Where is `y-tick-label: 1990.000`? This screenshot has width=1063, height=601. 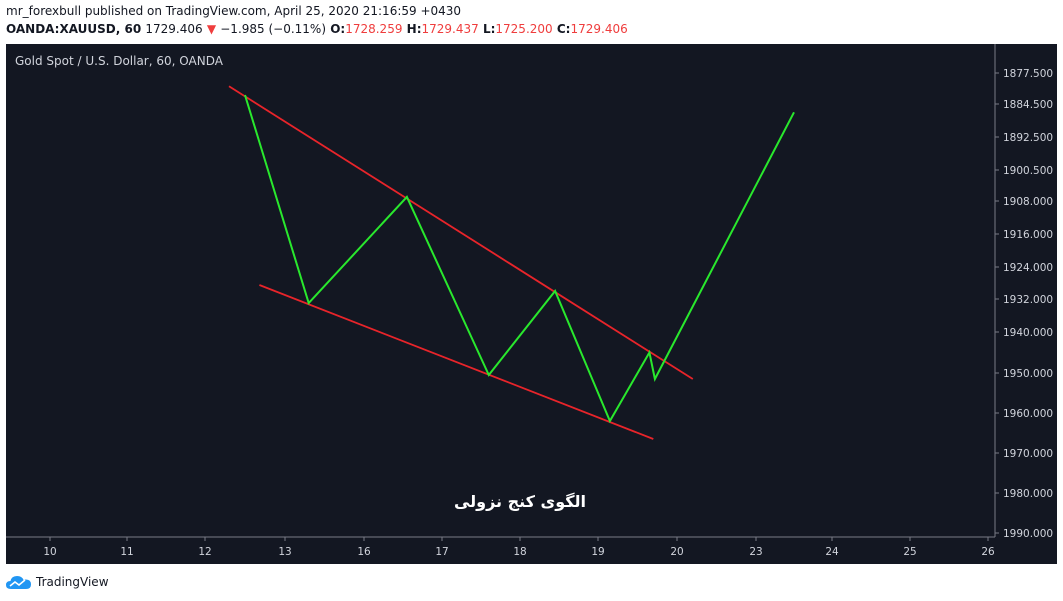
y-tick-label: 1990.000 is located at coordinates (1028, 534).